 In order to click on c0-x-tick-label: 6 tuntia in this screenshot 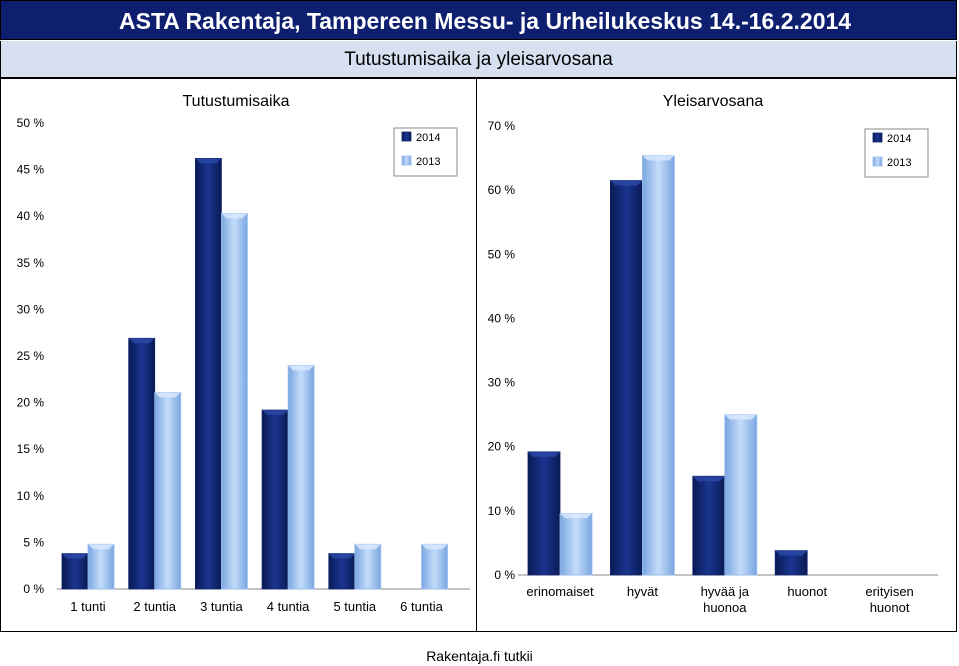, I will do `click(421, 606)`.